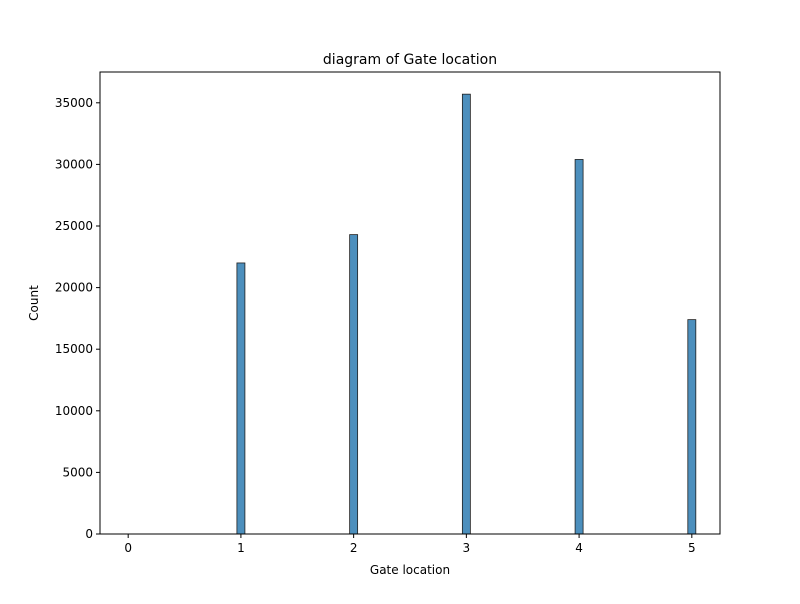 The image size is (800, 604). I want to click on x-tick-label: 3, so click(467, 548).